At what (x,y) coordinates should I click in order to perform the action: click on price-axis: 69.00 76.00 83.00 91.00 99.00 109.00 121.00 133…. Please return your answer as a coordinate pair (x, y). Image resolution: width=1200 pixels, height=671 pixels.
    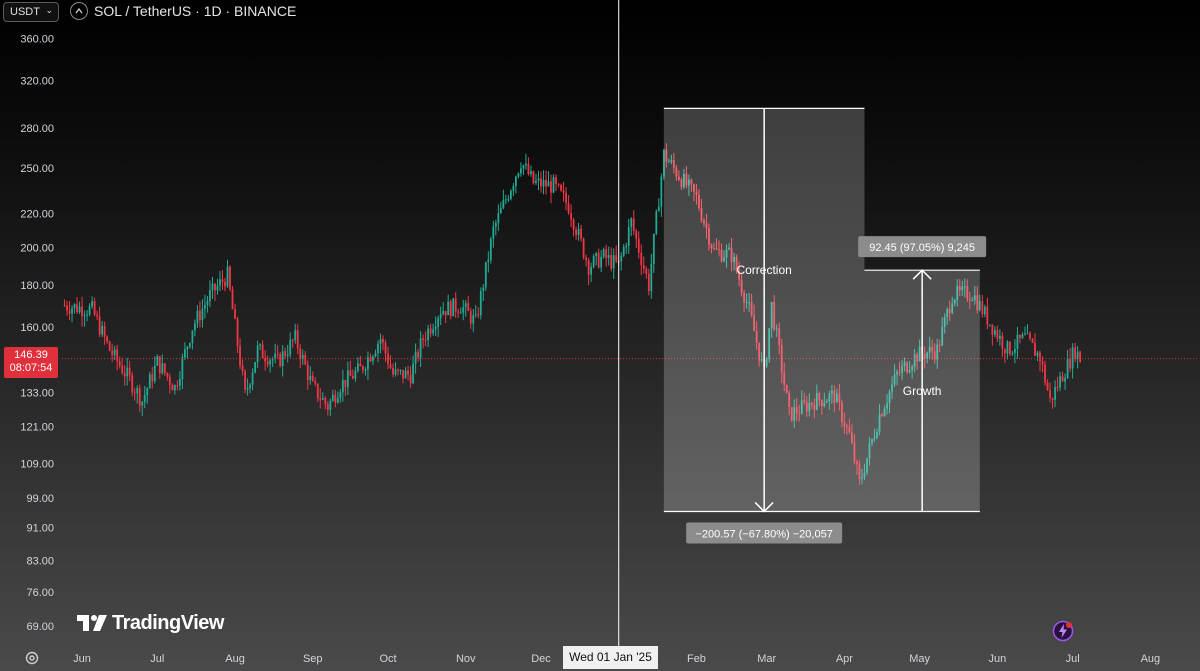
    Looking at the image, I should click on (37, 334).